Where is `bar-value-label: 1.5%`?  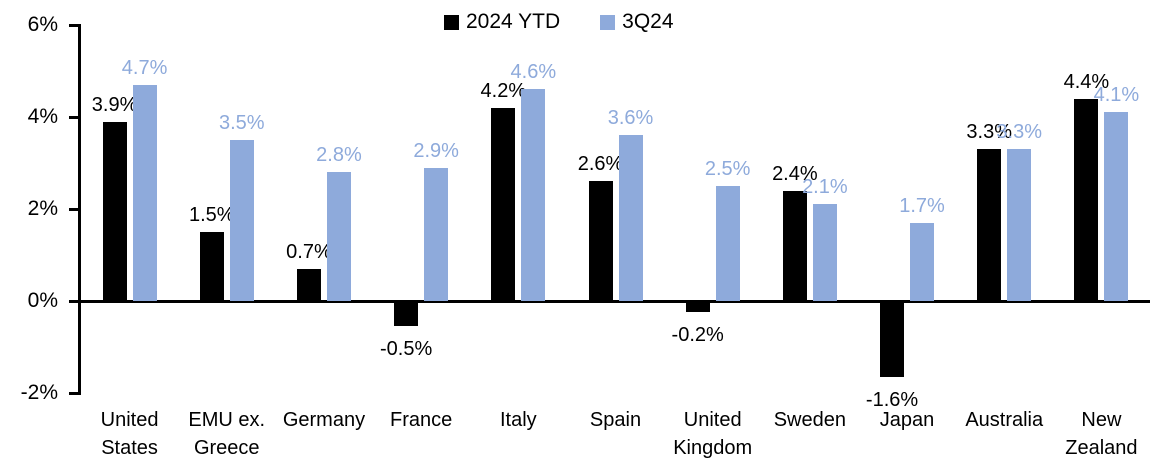
bar-value-label: 1.5% is located at coordinates (211, 215).